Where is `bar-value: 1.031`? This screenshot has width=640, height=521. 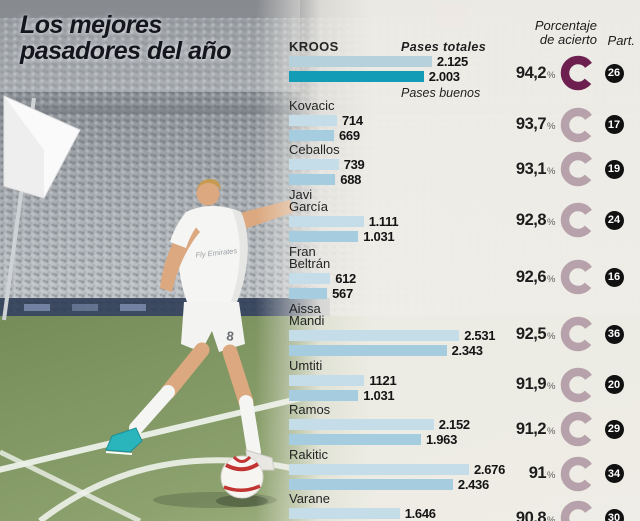
bar-value: 1.031 is located at coordinates (379, 395).